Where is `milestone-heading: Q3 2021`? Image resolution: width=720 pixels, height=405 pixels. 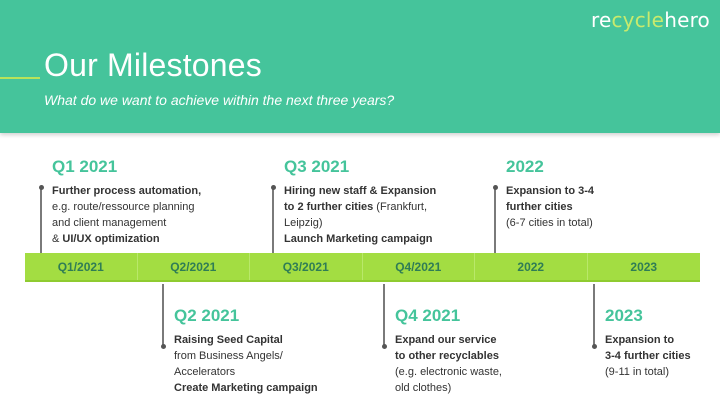
milestone-heading: Q3 2021 is located at coordinates (317, 166).